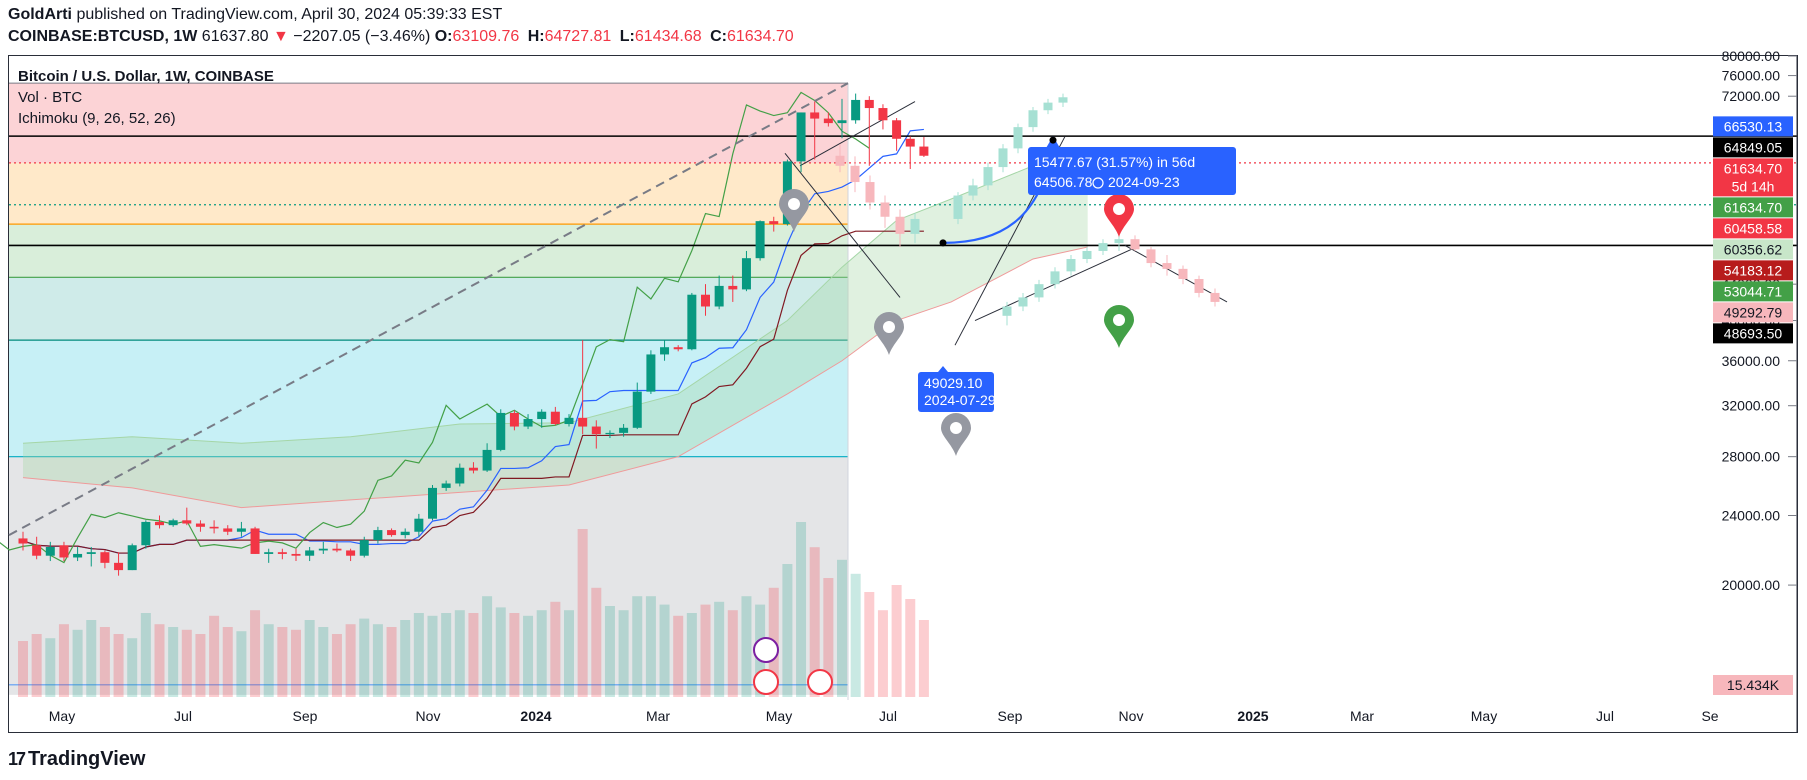 This screenshot has height=780, width=1807. I want to click on price-tick-label: 80000.00, so click(1751, 56).